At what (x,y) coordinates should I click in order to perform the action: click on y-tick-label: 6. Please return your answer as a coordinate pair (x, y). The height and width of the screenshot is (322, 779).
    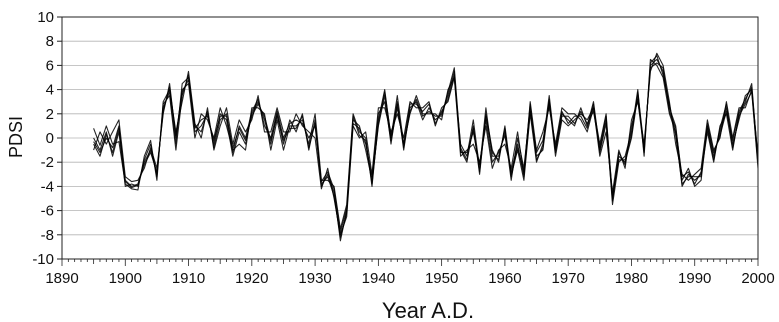
    Looking at the image, I should click on (50, 65).